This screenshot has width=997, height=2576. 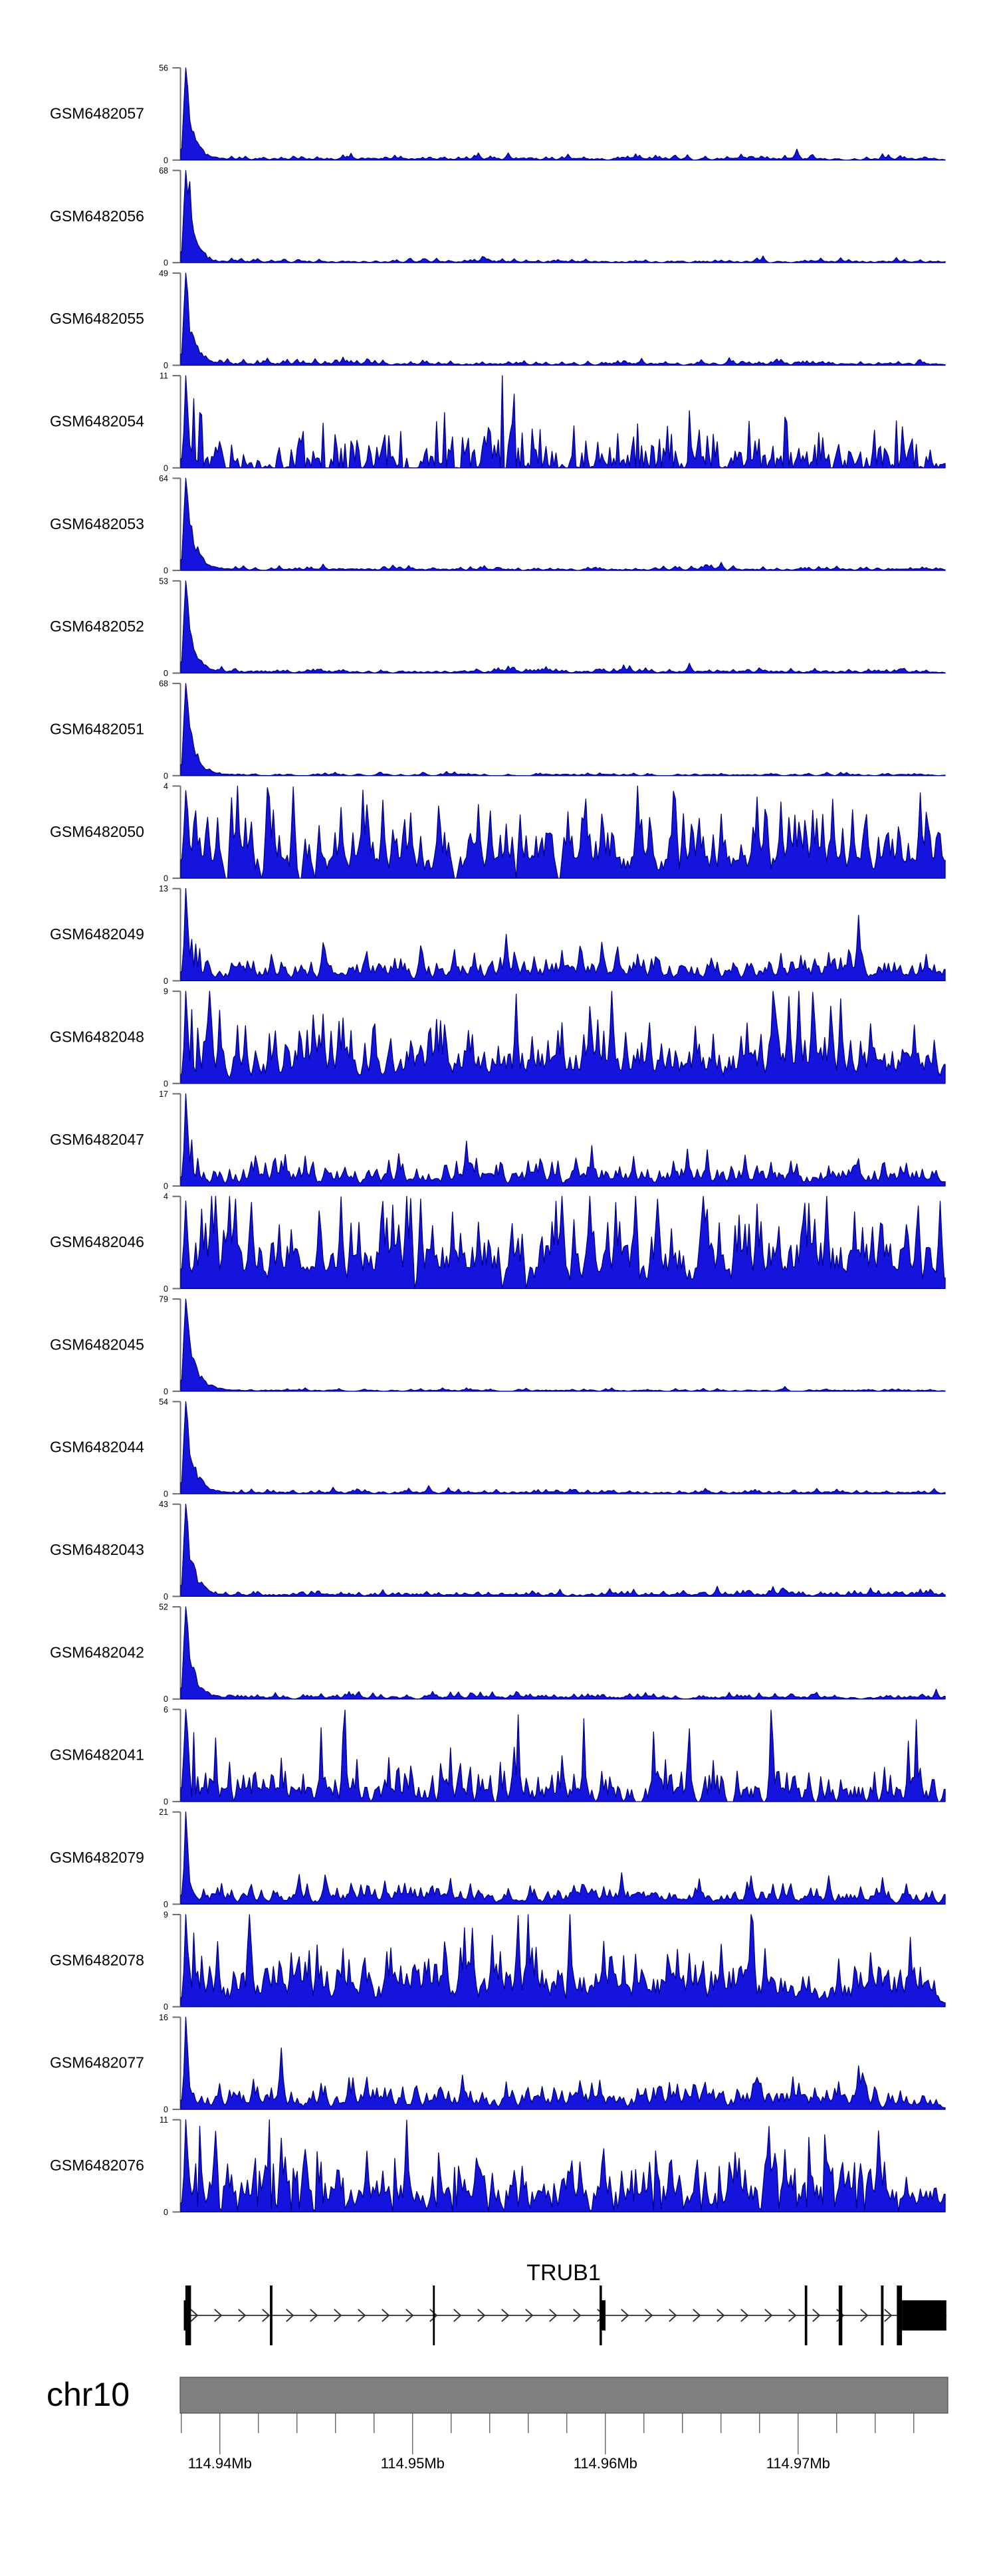 What do you see at coordinates (163, 1299) in the screenshot?
I see `svg-text: 79` at bounding box center [163, 1299].